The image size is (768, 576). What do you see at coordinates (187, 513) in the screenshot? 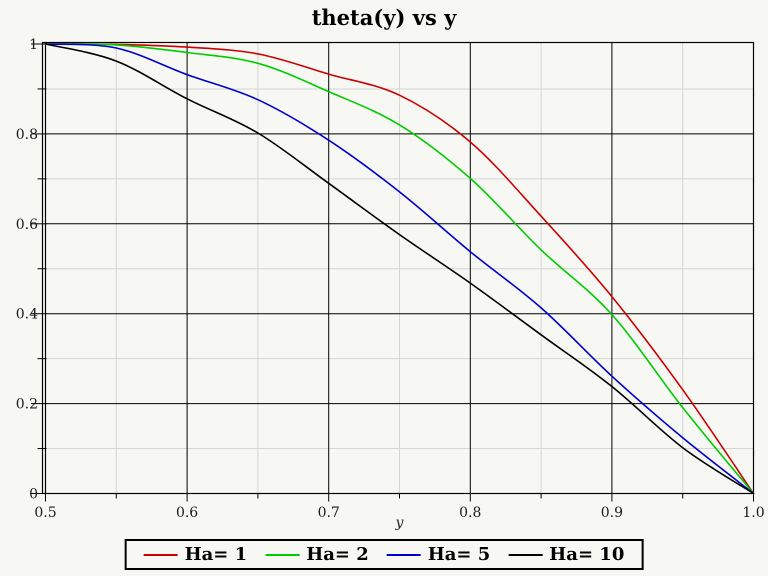
I see `x-tick-label: 0.6` at bounding box center [187, 513].